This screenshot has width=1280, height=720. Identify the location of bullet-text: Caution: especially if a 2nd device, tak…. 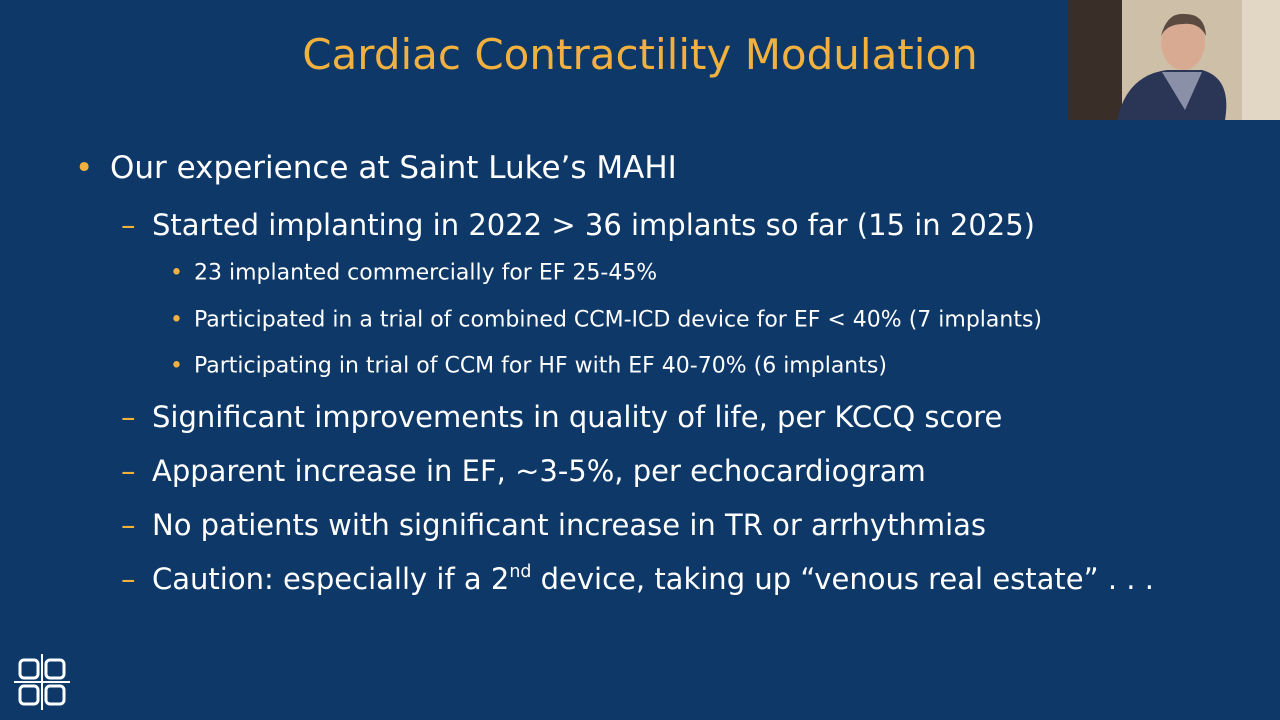
(653, 579).